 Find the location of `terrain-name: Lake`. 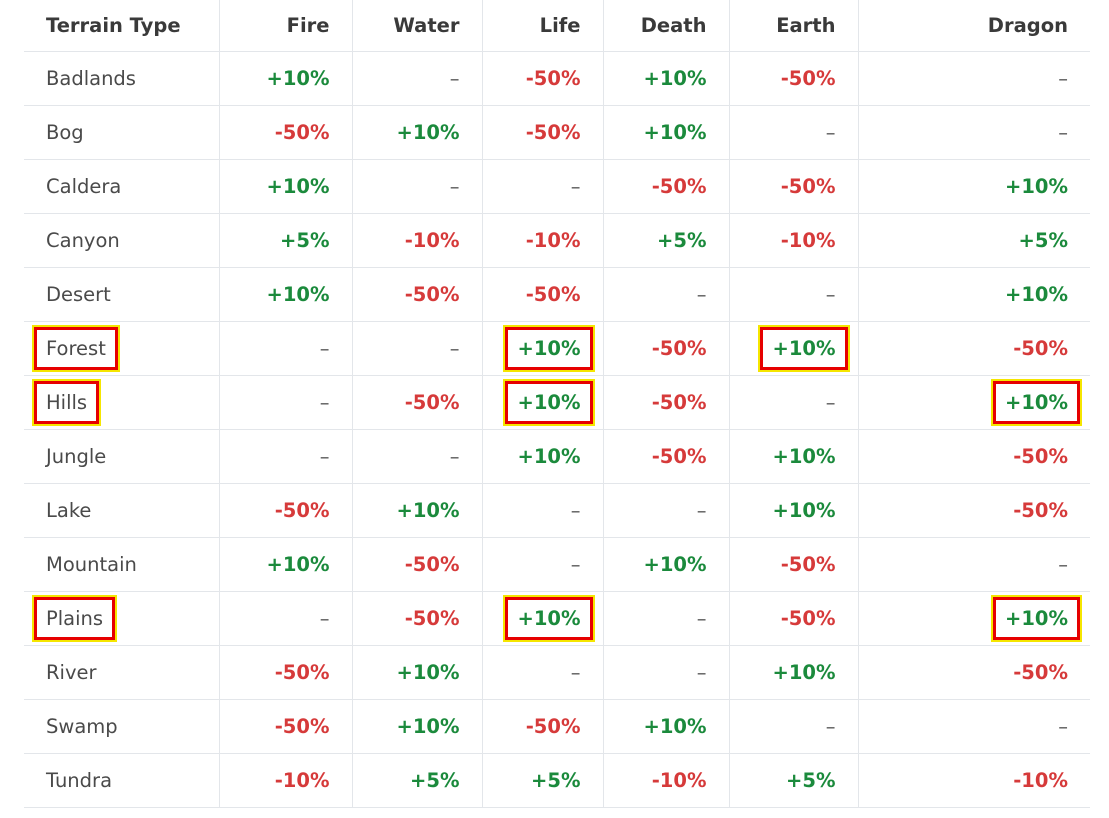

terrain-name: Lake is located at coordinates (69, 510).